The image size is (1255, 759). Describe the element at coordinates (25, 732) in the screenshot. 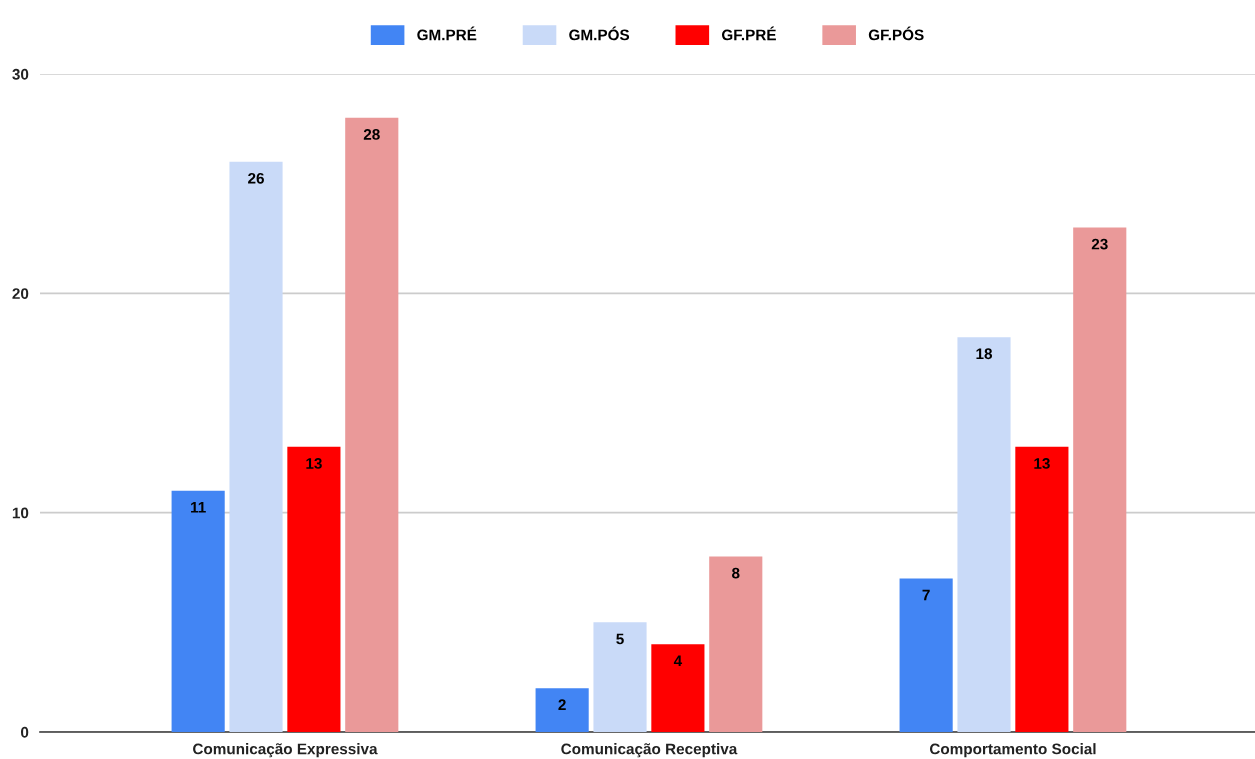

I see `y-tick-label: 0` at that location.